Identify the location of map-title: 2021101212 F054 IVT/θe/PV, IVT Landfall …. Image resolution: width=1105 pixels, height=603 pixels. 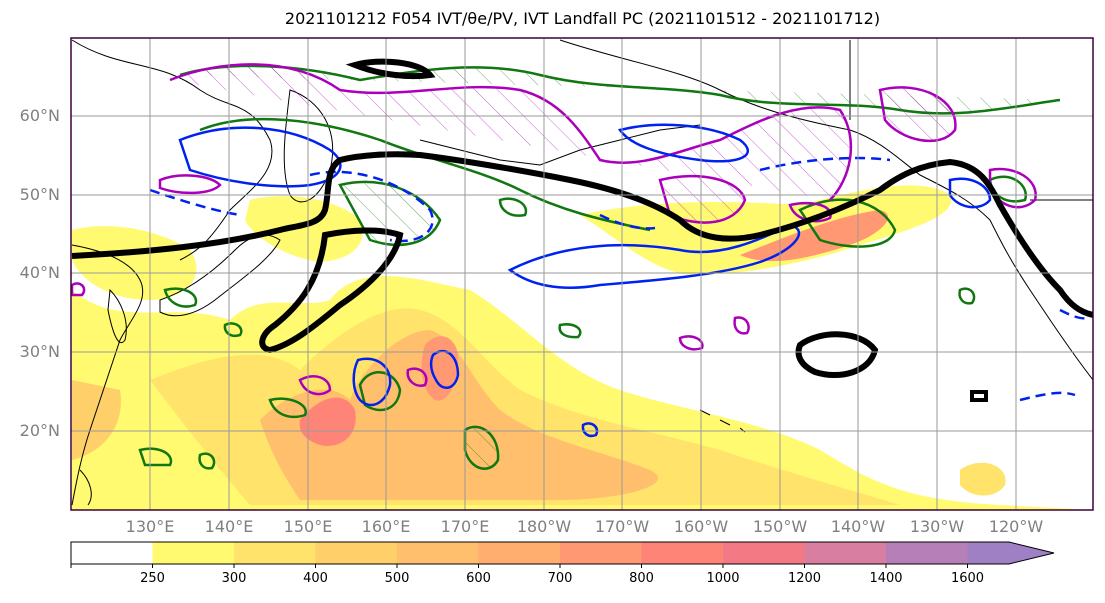
(582, 18).